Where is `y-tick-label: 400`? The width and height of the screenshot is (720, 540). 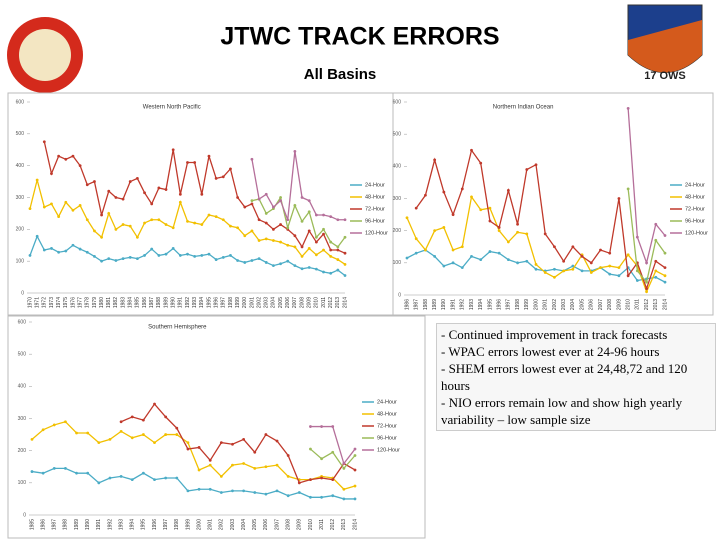
y-tick-label: 400 is located at coordinates (397, 167).